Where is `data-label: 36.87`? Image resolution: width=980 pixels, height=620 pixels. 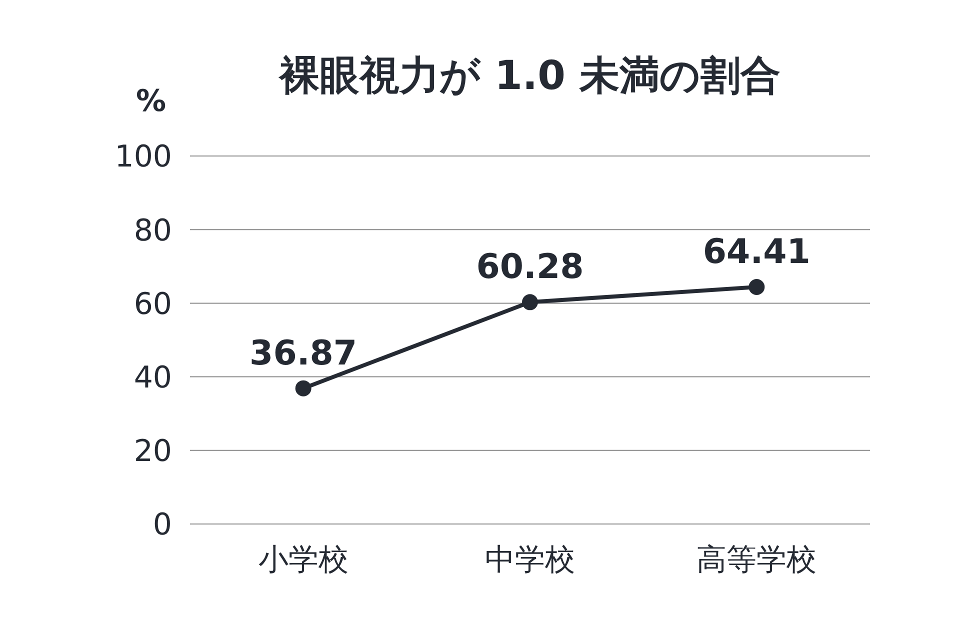 data-label: 36.87 is located at coordinates (304, 353).